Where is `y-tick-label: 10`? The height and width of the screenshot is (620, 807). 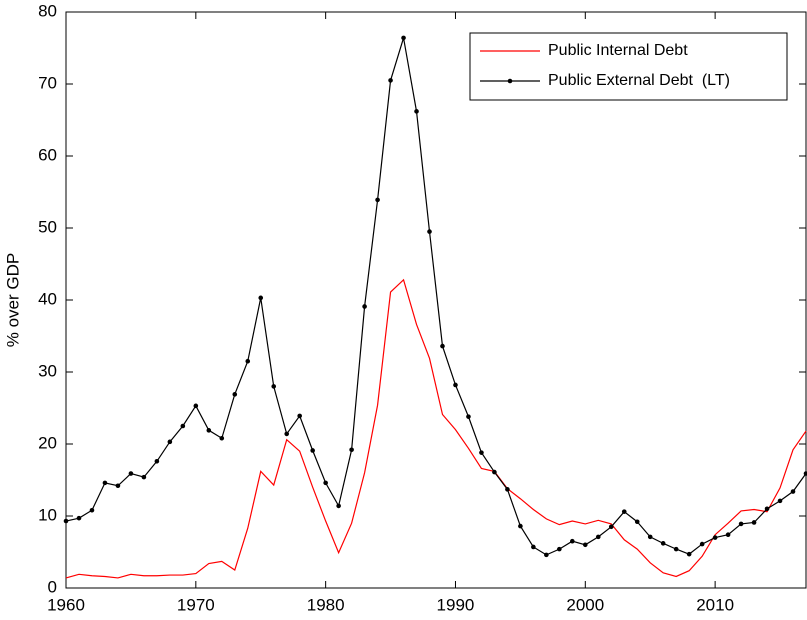 y-tick-label: 10 is located at coordinates (47, 514).